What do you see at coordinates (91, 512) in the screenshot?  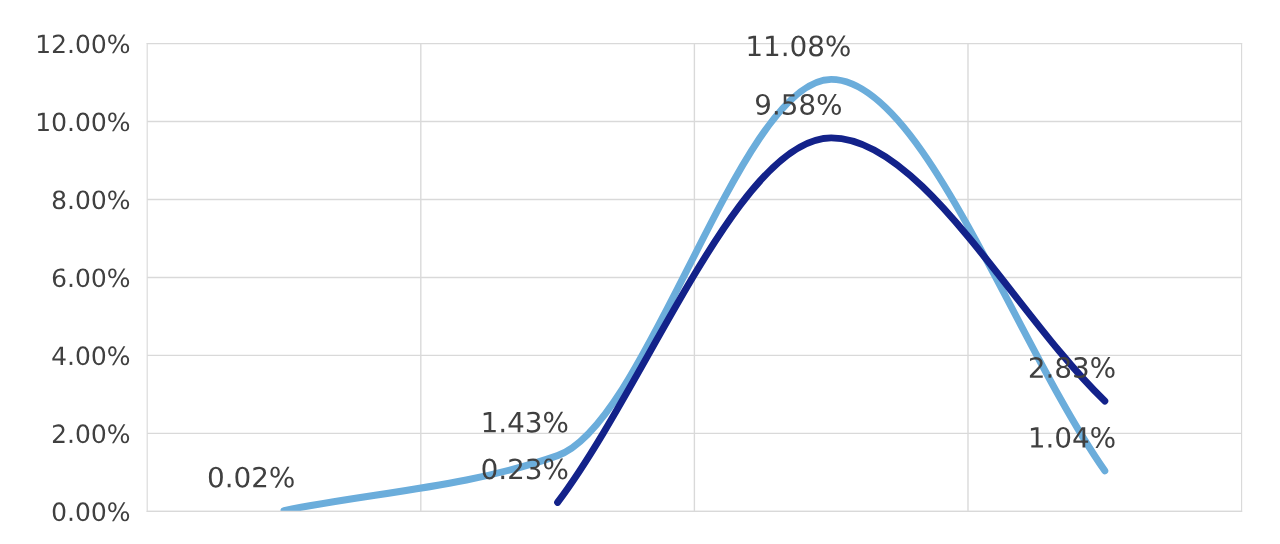 I see `y-tick-label: 0.00%` at bounding box center [91, 512].